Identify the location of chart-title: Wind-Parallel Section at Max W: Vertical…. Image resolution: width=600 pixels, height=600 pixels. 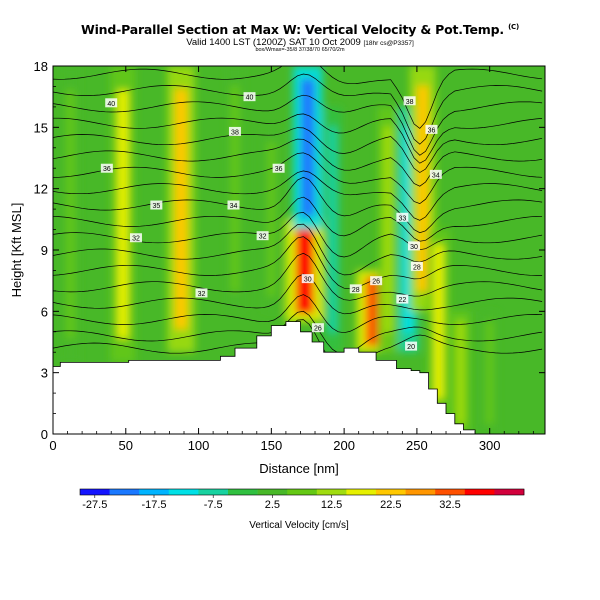
(300, 29).